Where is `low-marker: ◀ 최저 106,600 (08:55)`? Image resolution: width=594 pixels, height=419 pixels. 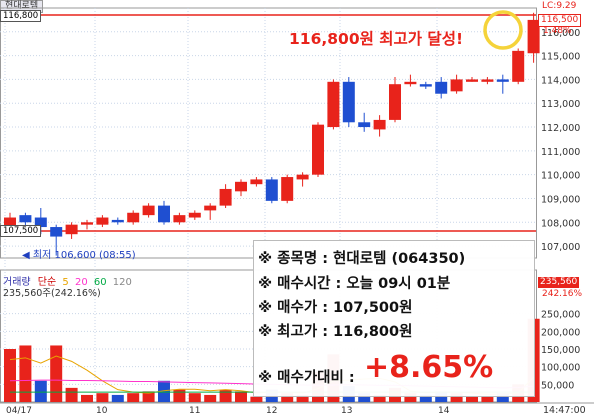
low-marker: ◀ 최저 106,600 (08:55) is located at coordinates (79, 253).